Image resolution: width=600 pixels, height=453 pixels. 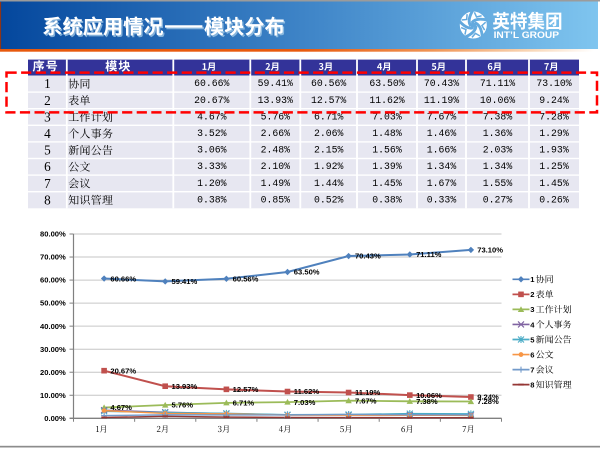 I want to click on svg-text: 1.67%, so click(x=442, y=183).